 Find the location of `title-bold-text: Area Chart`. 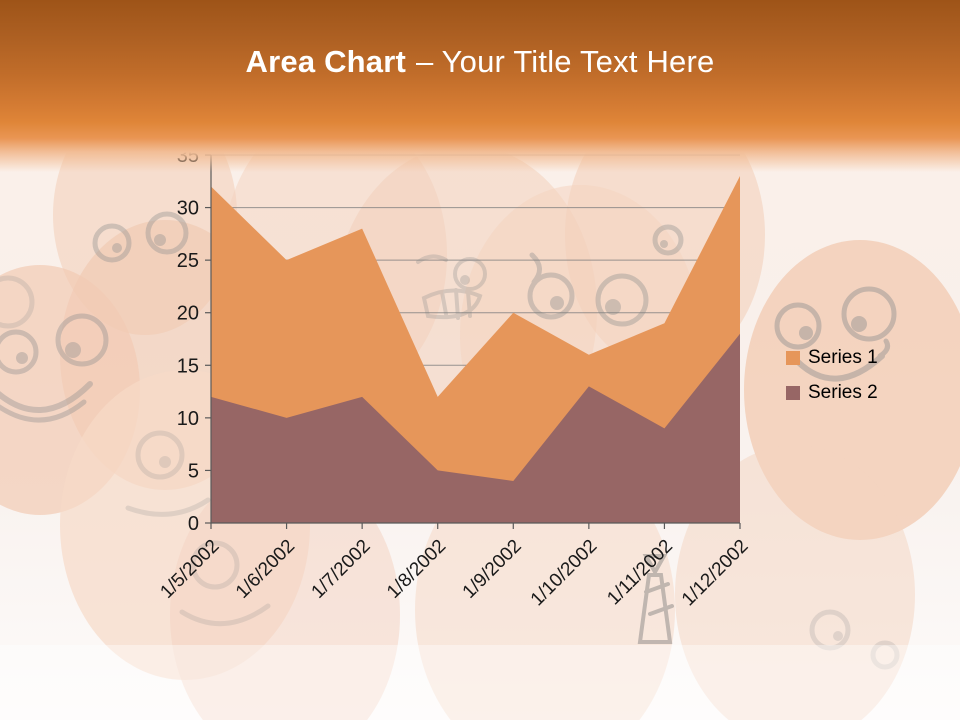

title-bold-text: Area Chart is located at coordinates (326, 61).